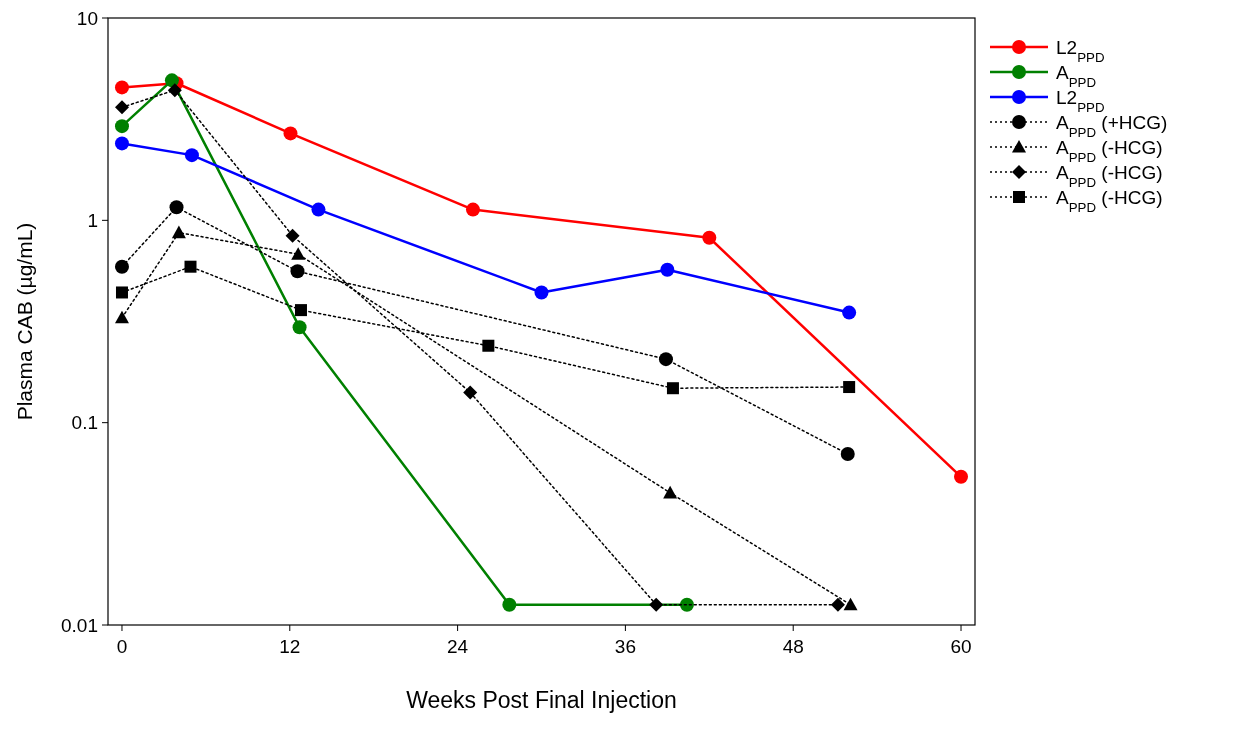  What do you see at coordinates (92, 220) in the screenshot?
I see `y-tick-label: 1` at bounding box center [92, 220].